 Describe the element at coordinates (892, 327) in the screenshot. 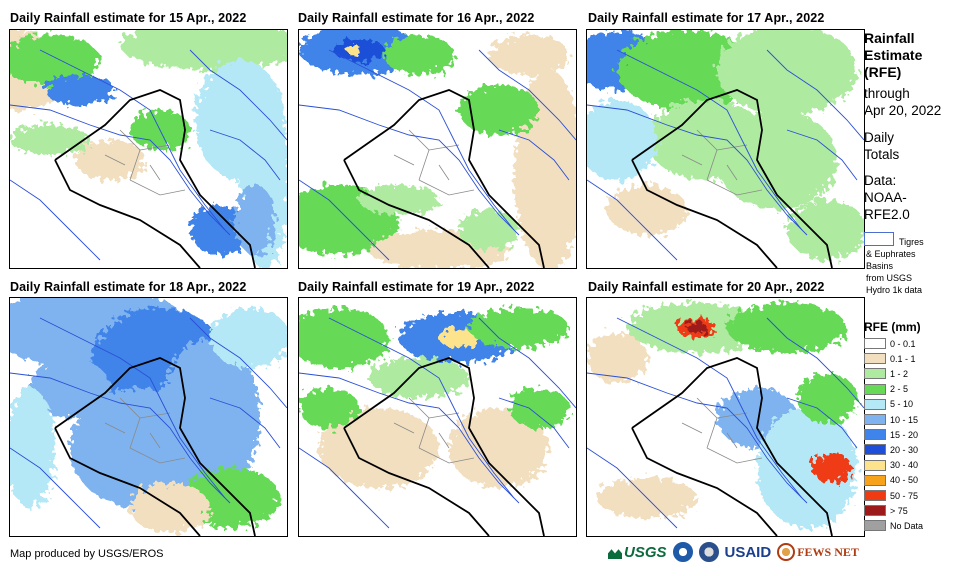

I see `legend-title: RFE (mm)` at that location.